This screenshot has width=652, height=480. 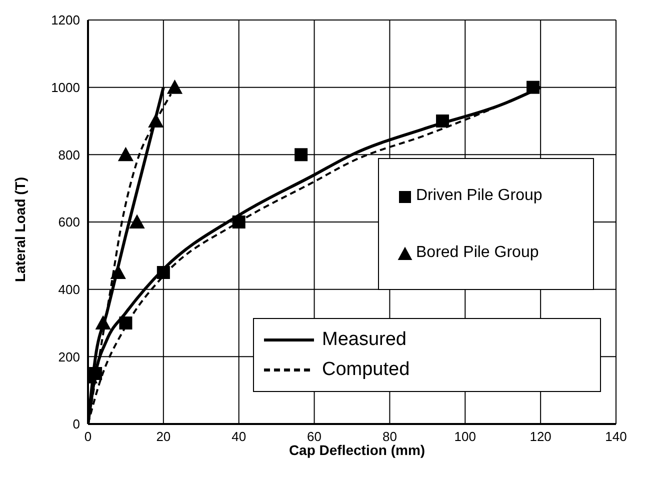 I want to click on y-tick-label: 1000, so click(x=65, y=87).